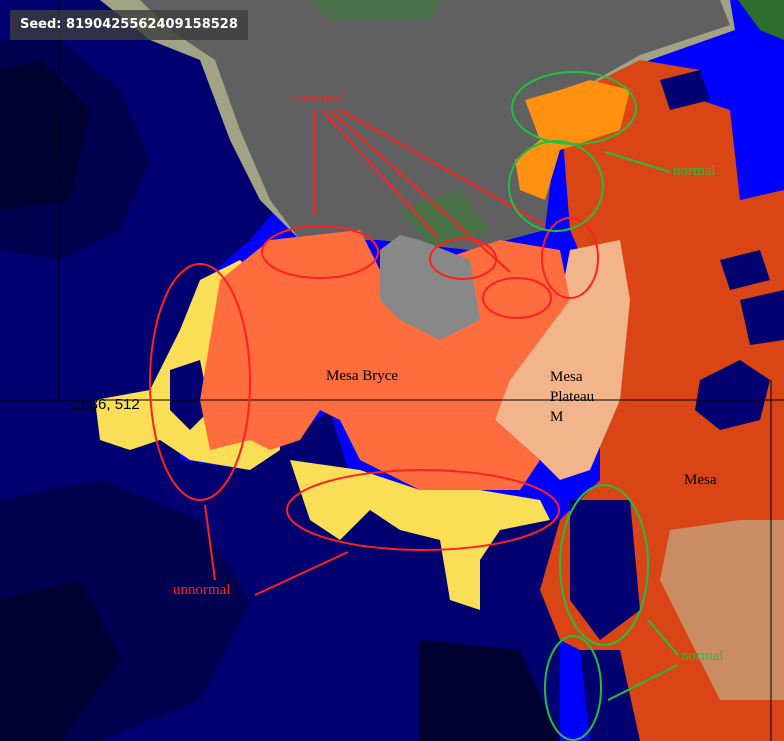  Describe the element at coordinates (129, 25) in the screenshot. I see `seed-label: Seed: 8190425562409158528` at that location.